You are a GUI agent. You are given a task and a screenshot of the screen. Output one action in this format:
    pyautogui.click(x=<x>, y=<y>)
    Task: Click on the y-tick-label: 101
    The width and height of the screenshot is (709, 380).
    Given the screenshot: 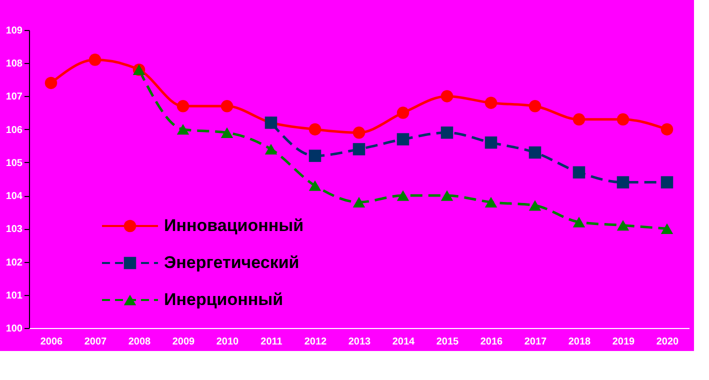 What is the action you would take?
    pyautogui.click(x=14, y=296)
    